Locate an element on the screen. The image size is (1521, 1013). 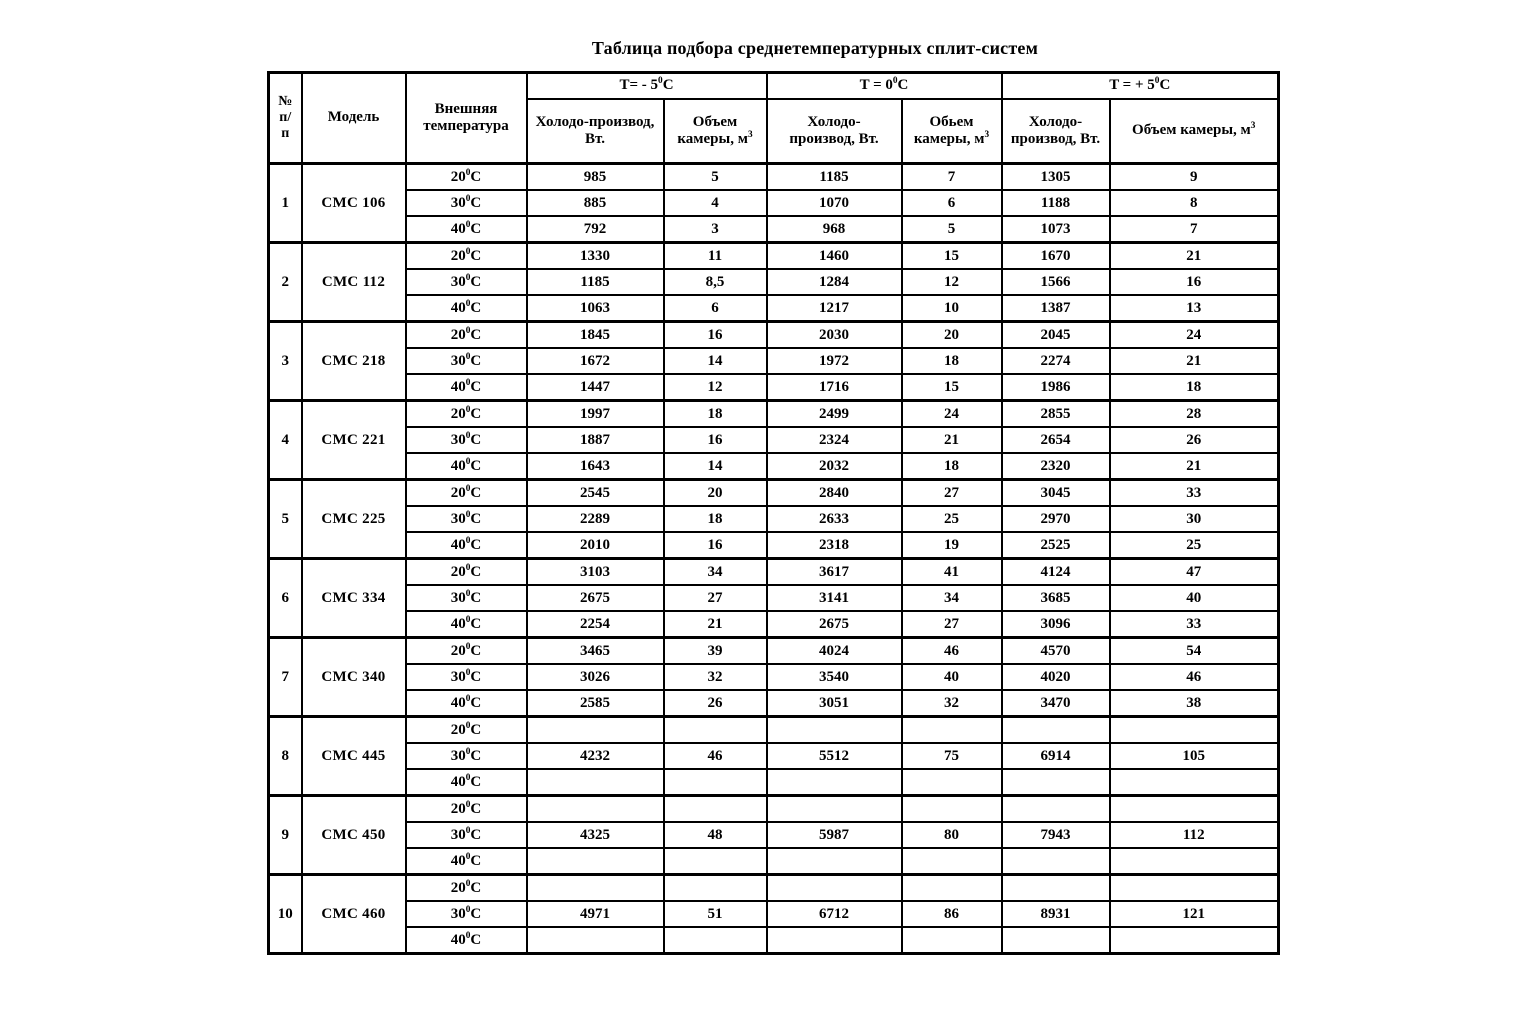
data-cell: 2855 is located at coordinates (1055, 413).